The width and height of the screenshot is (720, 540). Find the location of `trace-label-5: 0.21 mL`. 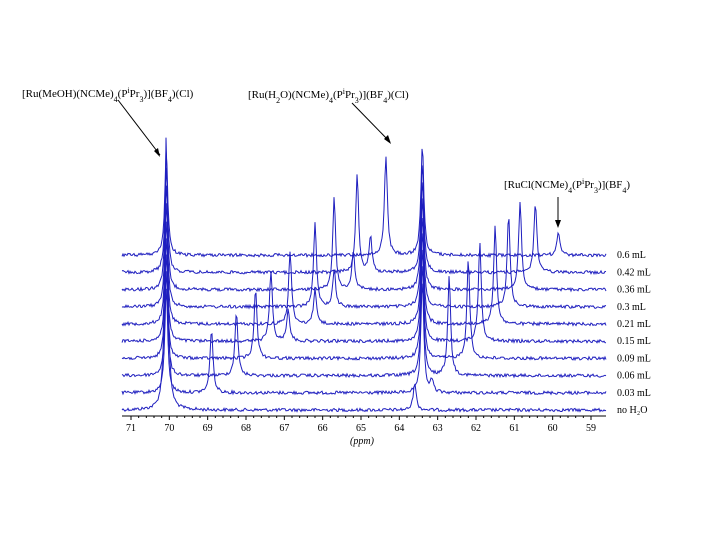

trace-label-5: 0.21 mL is located at coordinates (634, 324).